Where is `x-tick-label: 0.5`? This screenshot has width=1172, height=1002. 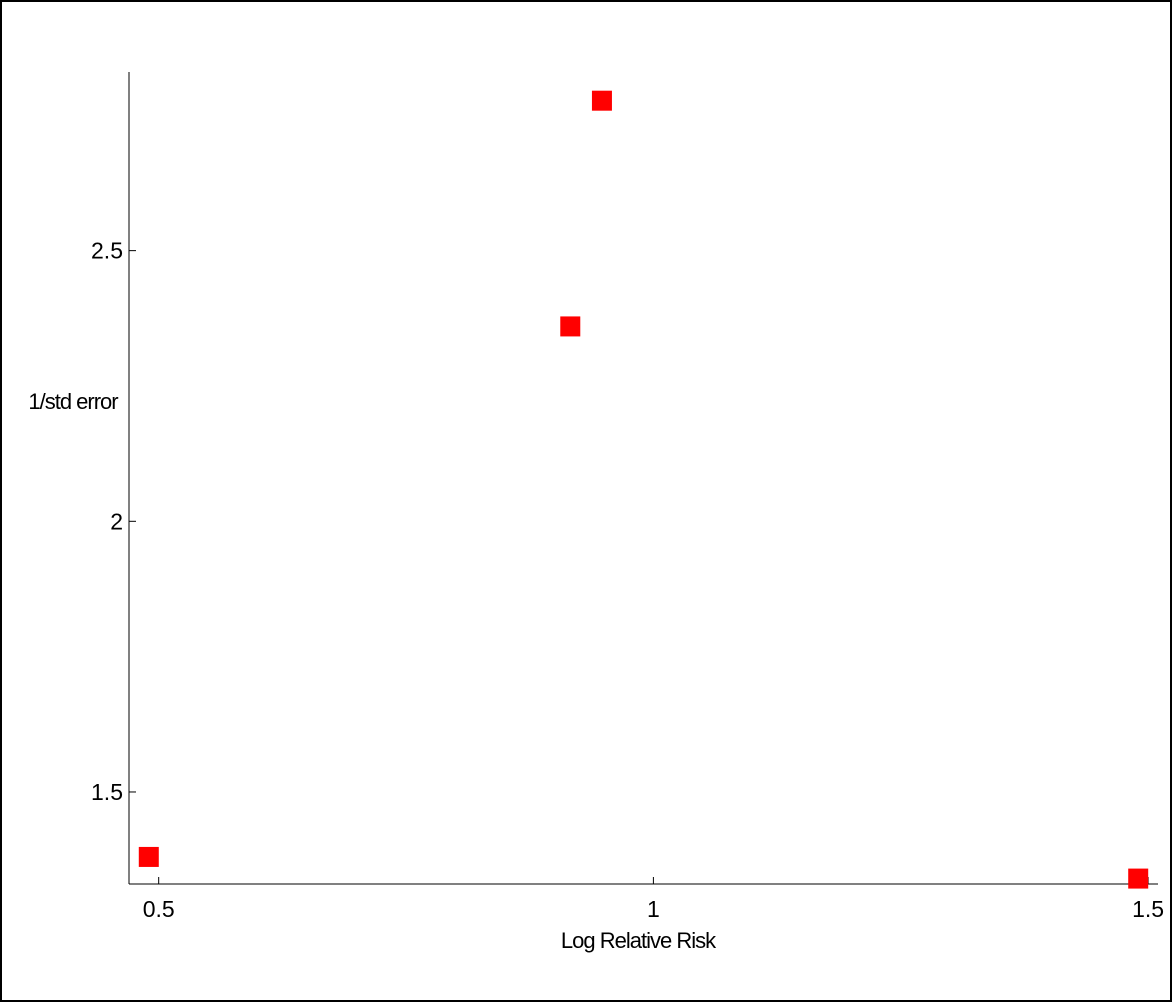
x-tick-label: 0.5 is located at coordinates (159, 909).